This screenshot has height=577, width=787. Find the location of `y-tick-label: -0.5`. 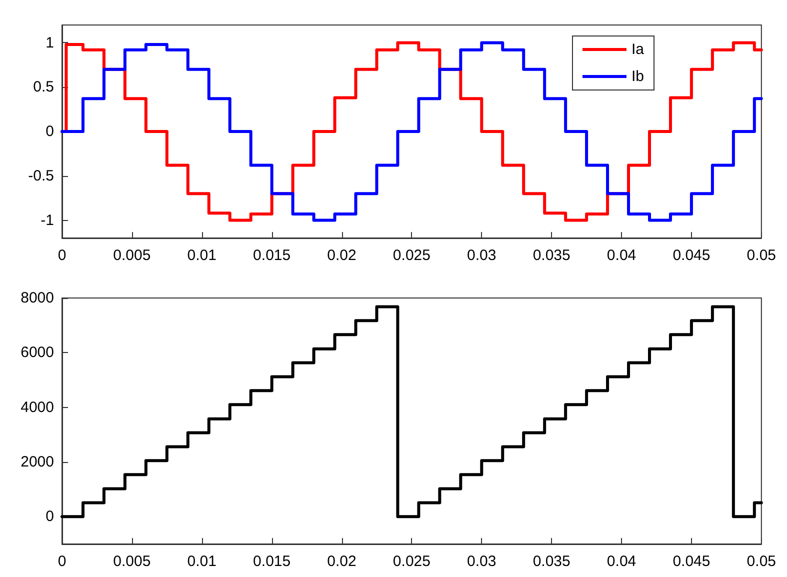

y-tick-label: -0.5 is located at coordinates (41, 175).